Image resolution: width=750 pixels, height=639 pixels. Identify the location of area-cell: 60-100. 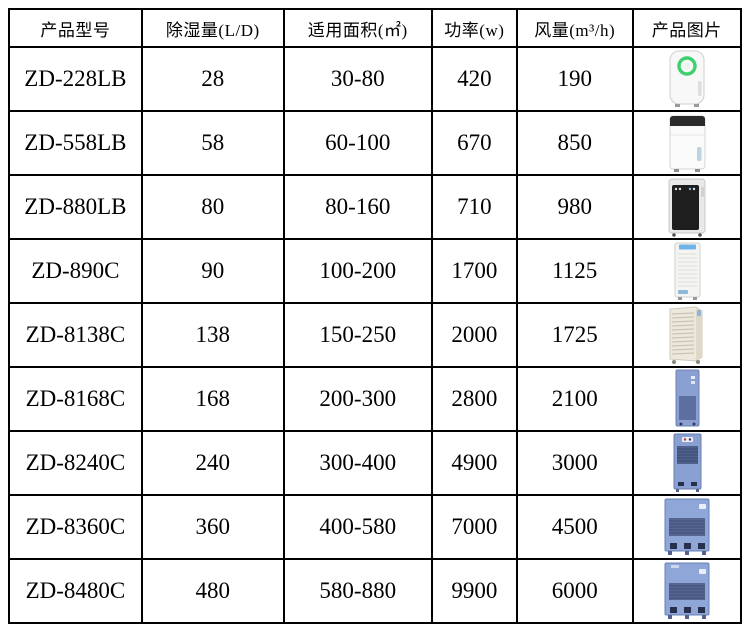
(357, 143).